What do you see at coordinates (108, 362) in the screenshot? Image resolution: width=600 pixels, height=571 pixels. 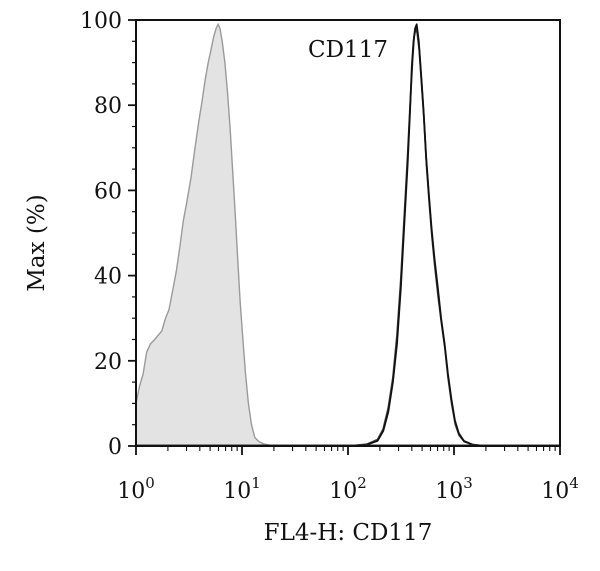 I see `y-tick-label: 20` at bounding box center [108, 362].